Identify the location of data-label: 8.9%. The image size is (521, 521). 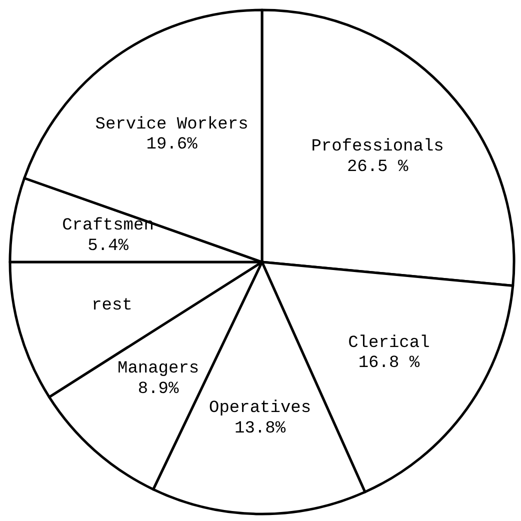
(159, 390).